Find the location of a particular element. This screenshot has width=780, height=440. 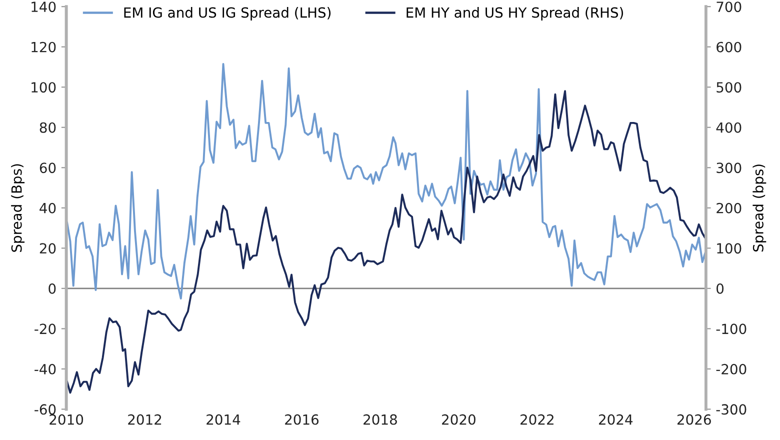

y-tick-label: 60 is located at coordinates (48, 168).